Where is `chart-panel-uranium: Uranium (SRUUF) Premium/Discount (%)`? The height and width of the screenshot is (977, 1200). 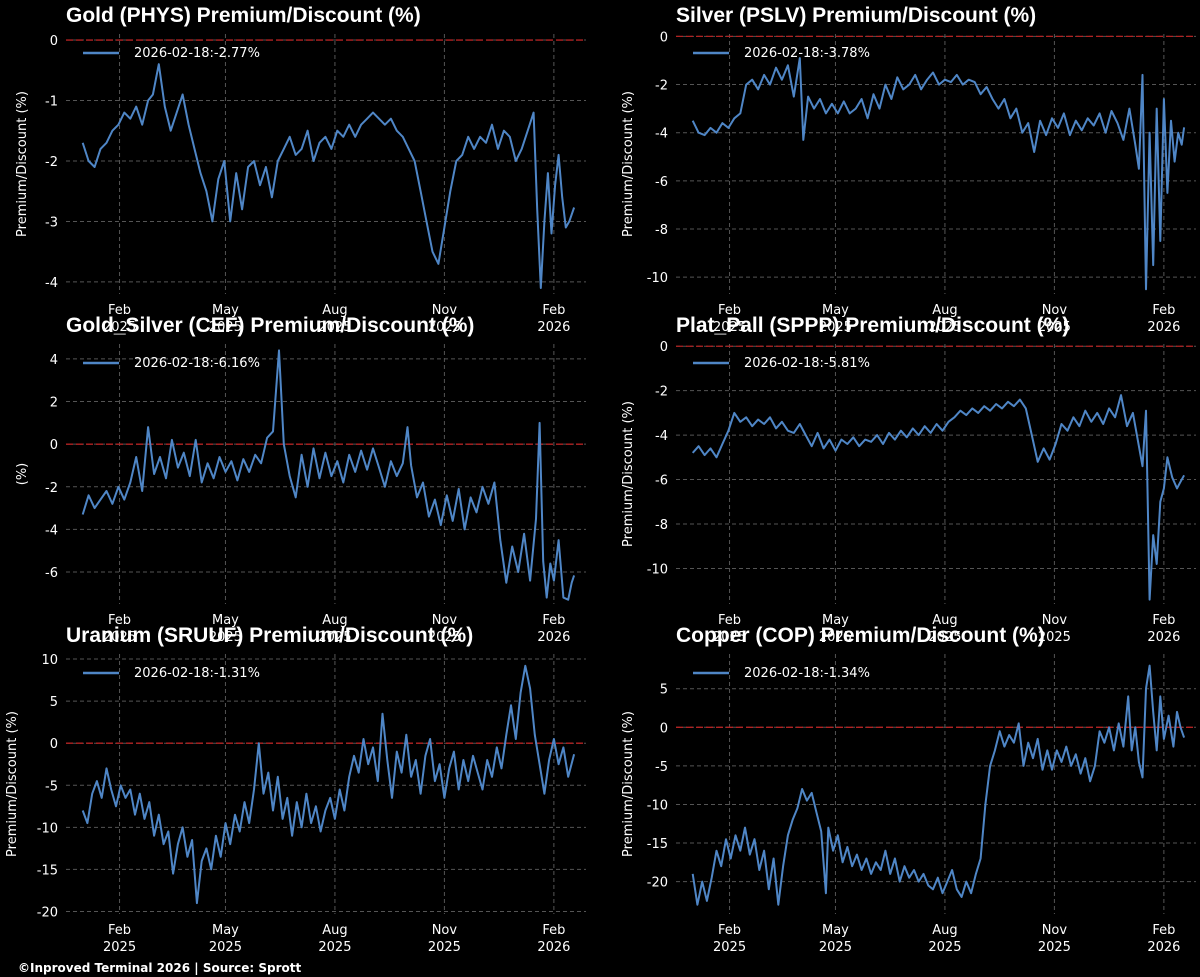 chart-panel-uranium: Uranium (SRUUF) Premium/Discount (%) is located at coordinates (326, 774).